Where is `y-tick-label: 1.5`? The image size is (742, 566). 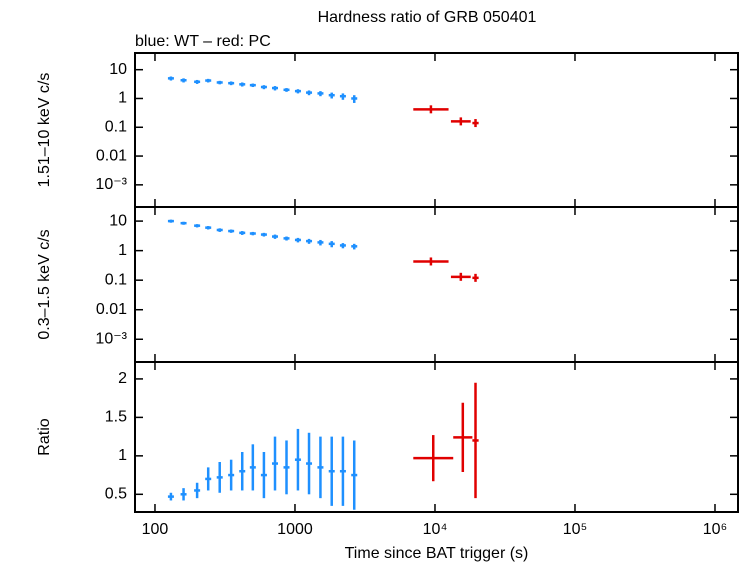 y-tick-label: 1.5 is located at coordinates (116, 417).